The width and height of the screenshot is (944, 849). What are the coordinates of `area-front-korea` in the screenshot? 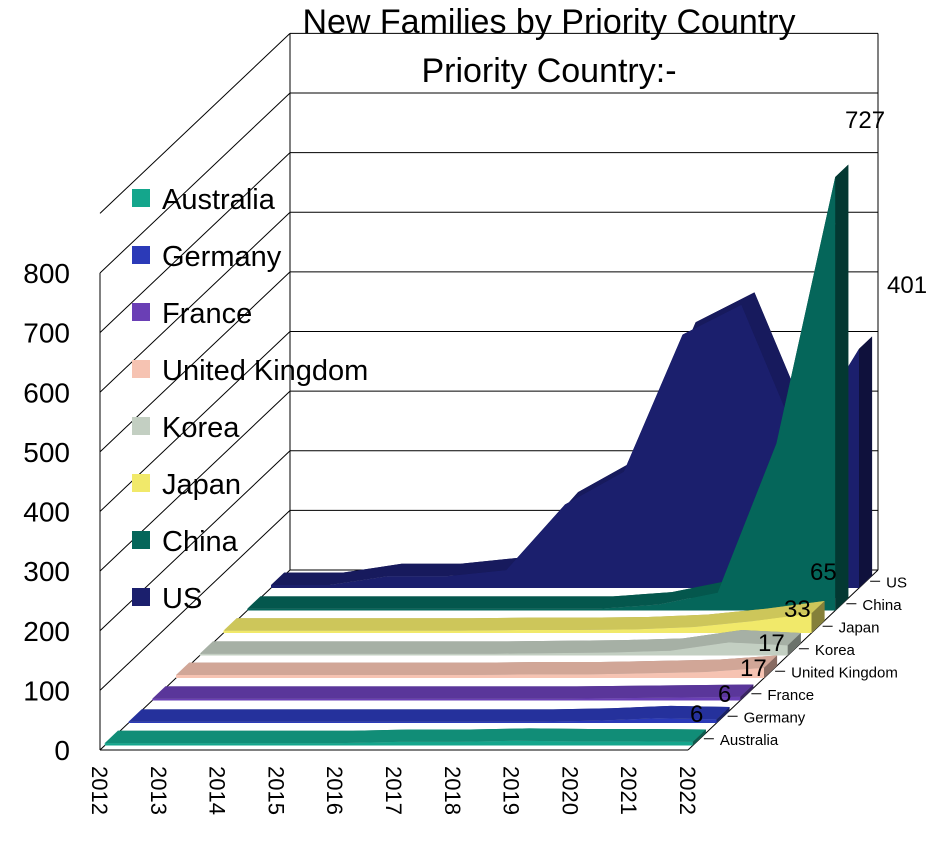 It's located at (493, 649).